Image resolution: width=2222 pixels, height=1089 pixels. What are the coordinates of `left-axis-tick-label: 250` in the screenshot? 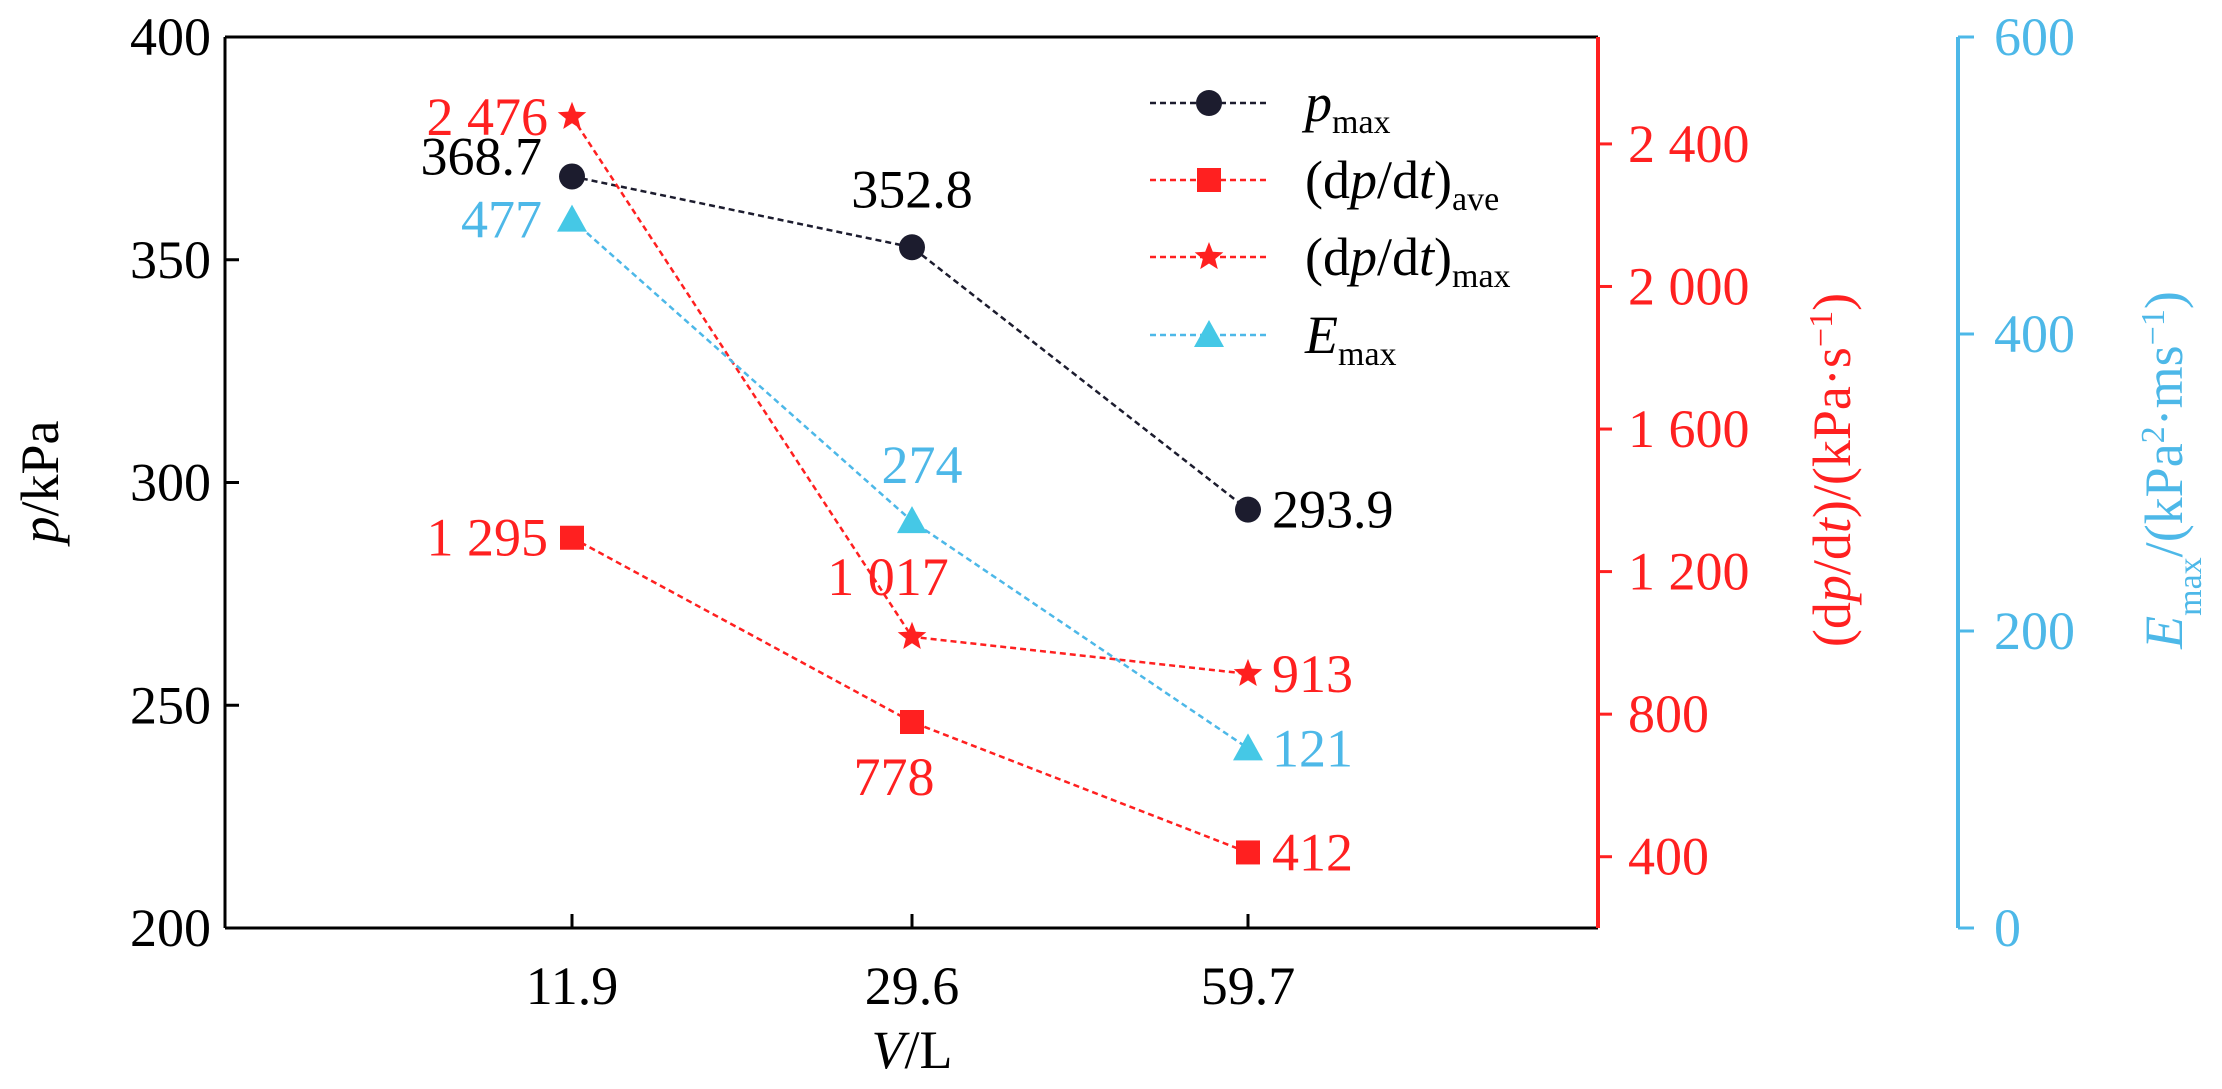 It's located at (170, 705).